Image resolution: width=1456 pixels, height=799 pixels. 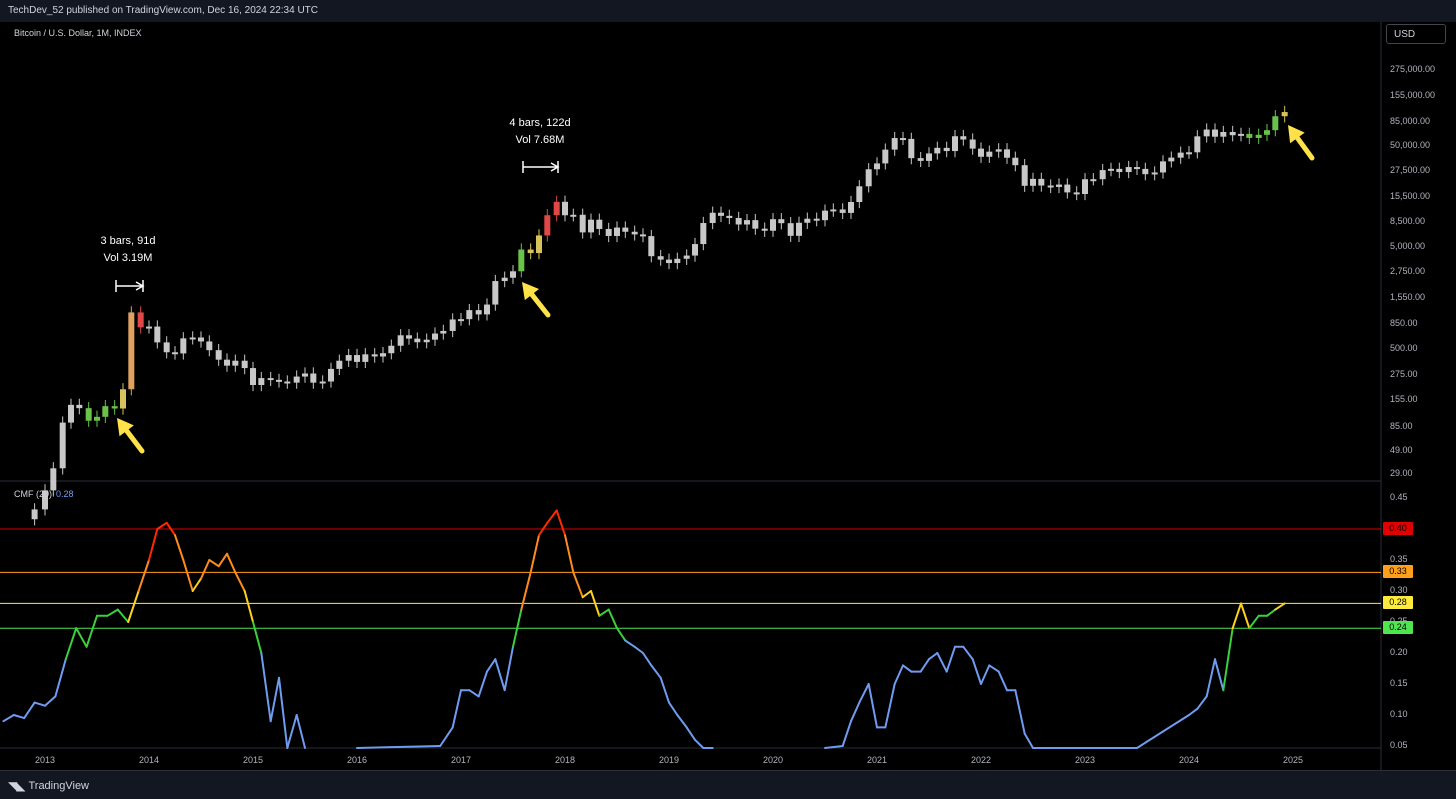 I want to click on currency-button: USD, so click(x=1416, y=34).